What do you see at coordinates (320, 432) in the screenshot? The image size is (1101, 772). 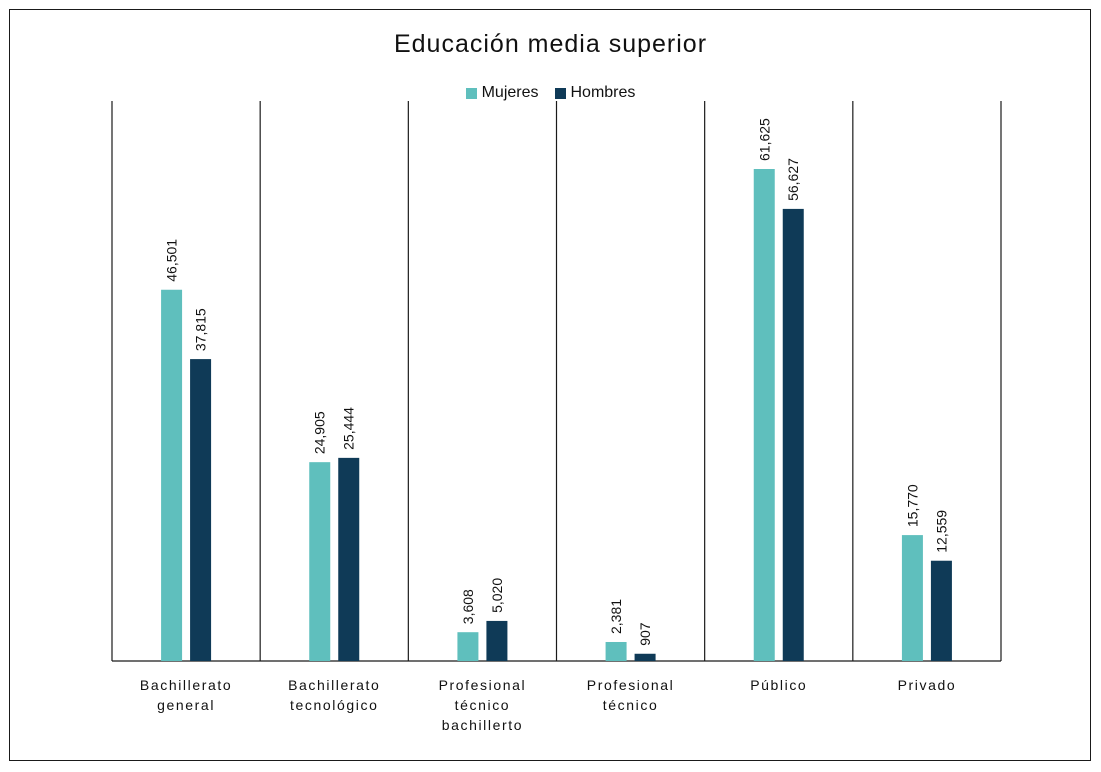 I see `data-label-mujeres-1: 24,905` at bounding box center [320, 432].